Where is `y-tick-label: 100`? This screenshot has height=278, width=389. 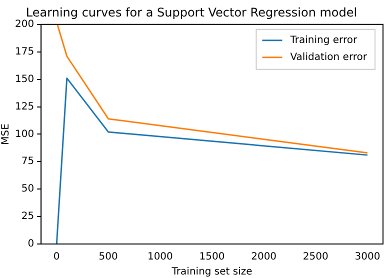 y-tick-label: 100 is located at coordinates (24, 134).